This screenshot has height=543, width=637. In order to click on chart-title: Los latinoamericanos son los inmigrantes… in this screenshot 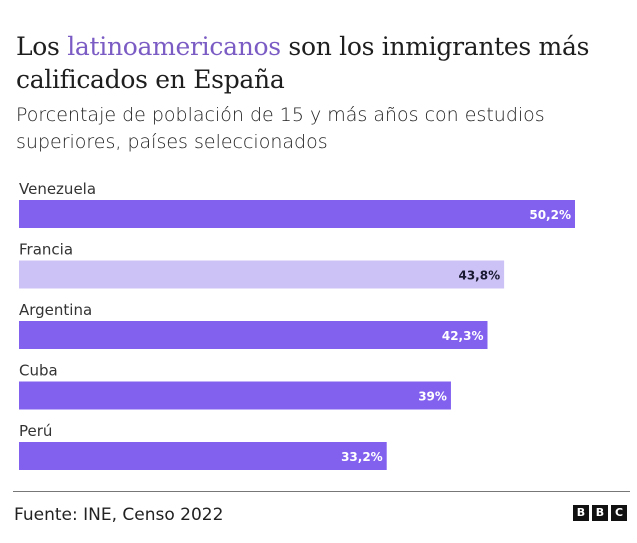, I will do `click(321, 63)`.